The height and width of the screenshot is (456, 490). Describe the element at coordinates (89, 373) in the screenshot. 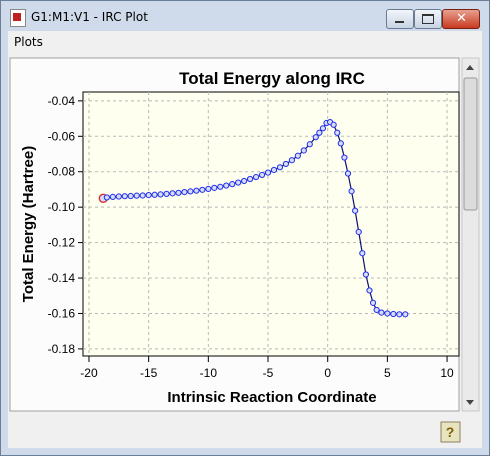

I see `x-tick-label: -20` at that location.